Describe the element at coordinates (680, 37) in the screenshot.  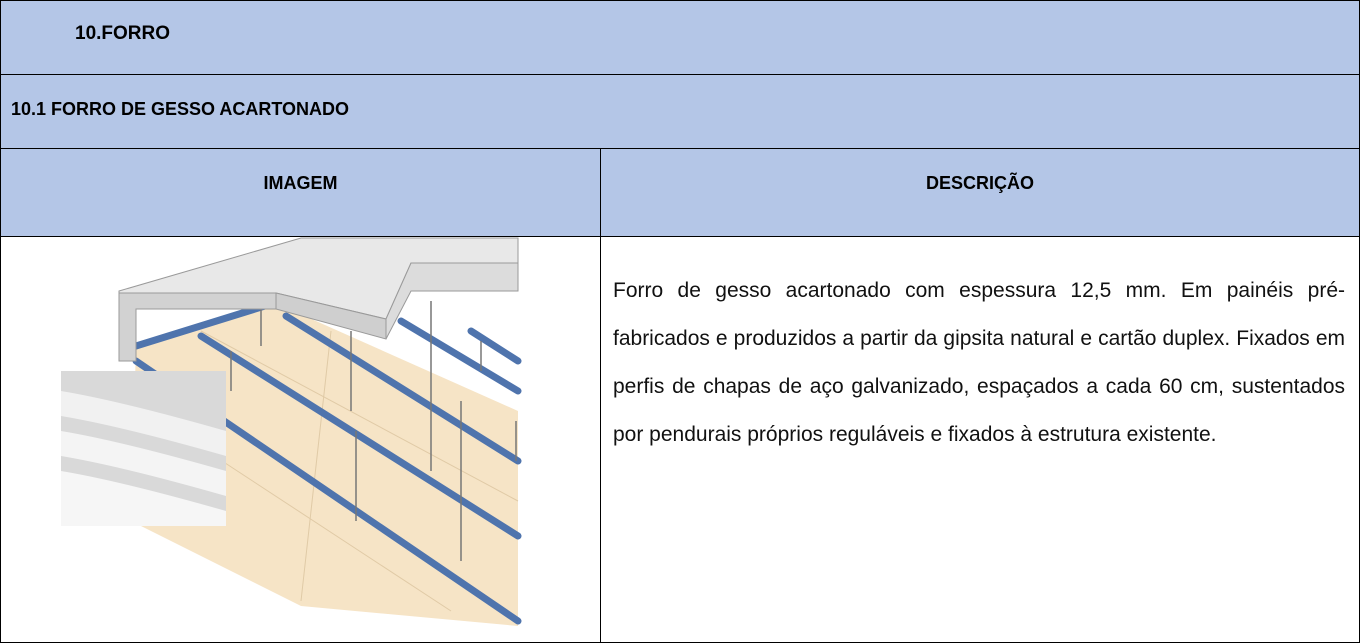
I see `section-row: 10.FORRO` at that location.